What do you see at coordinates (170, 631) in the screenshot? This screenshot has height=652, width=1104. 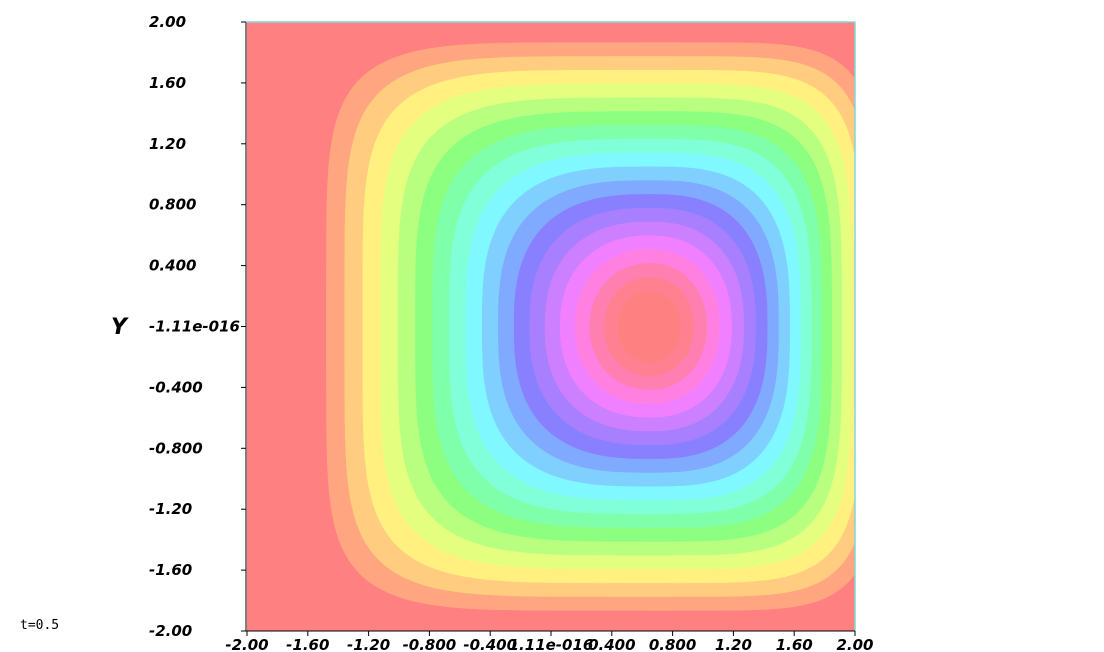 I see `y-tick-label: -2.00` at bounding box center [170, 631].